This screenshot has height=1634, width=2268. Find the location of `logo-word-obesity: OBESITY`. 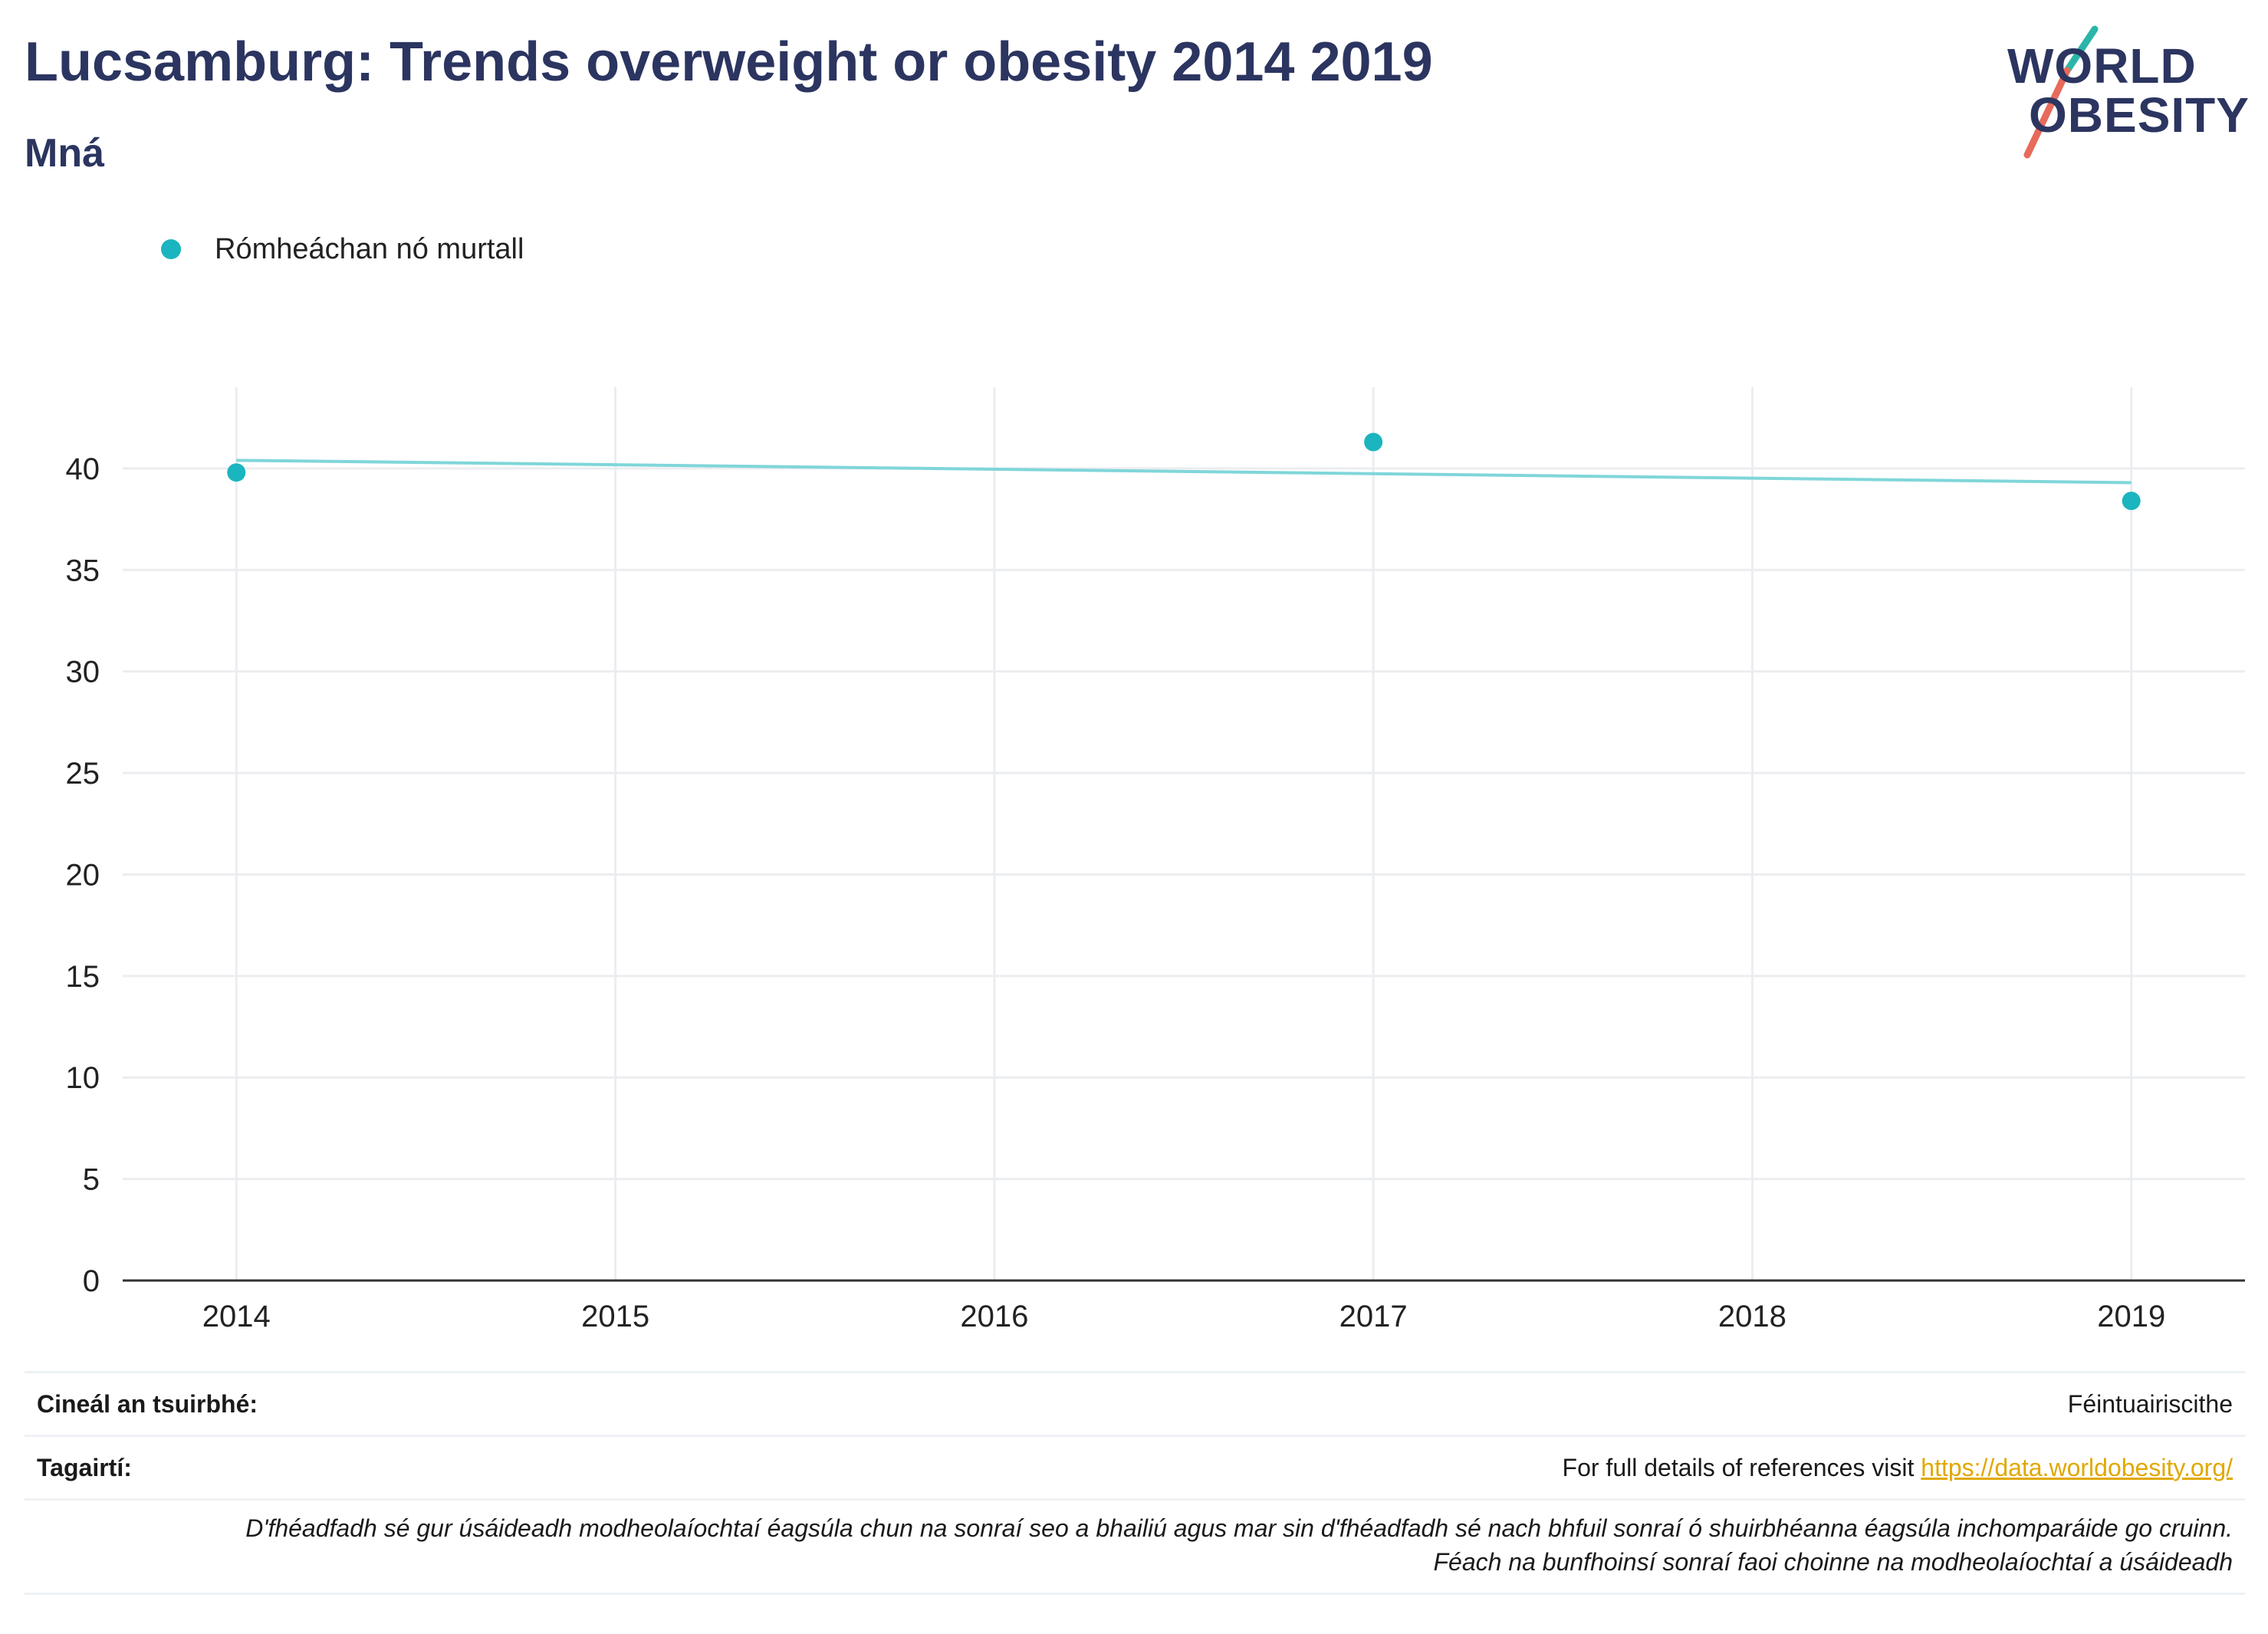

logo-word-obesity: OBESITY is located at coordinates (2139, 115).